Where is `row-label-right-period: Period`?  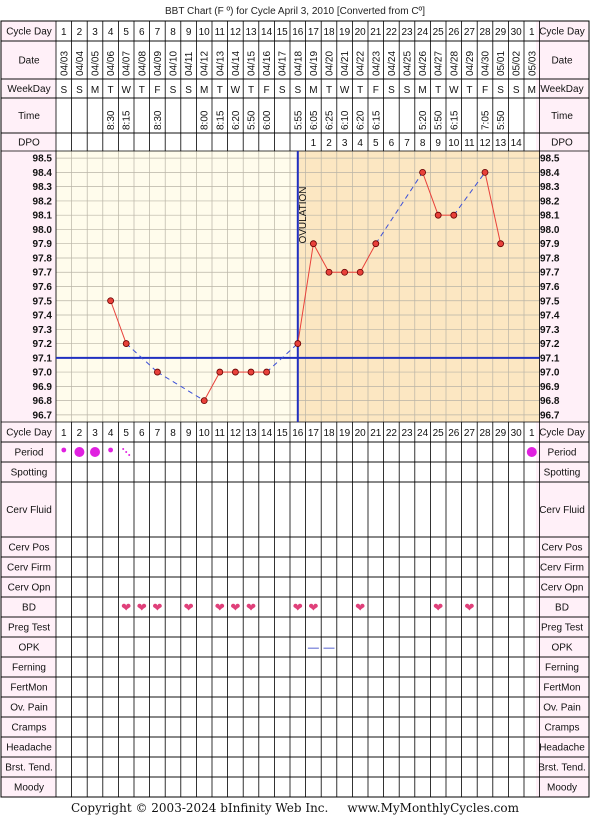
row-label-right-period: Period is located at coordinates (562, 453).